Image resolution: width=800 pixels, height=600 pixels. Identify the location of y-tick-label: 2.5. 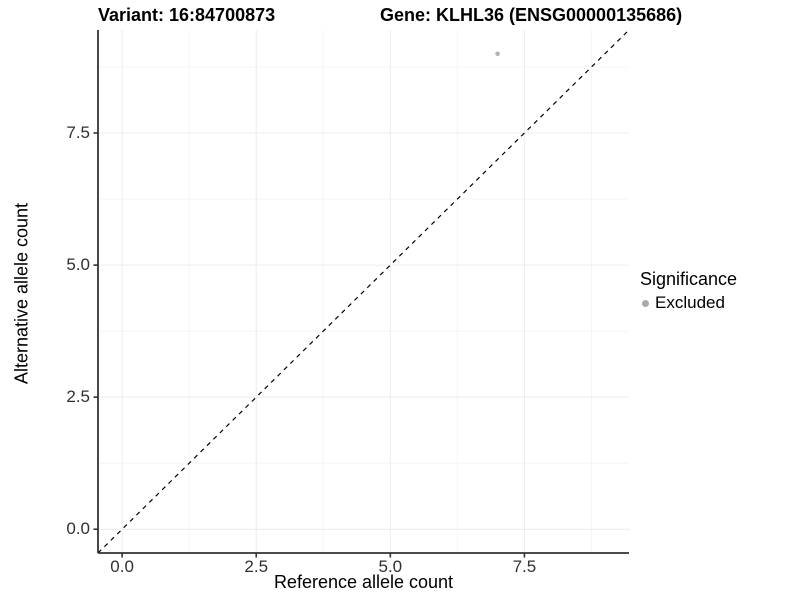
(78, 397).